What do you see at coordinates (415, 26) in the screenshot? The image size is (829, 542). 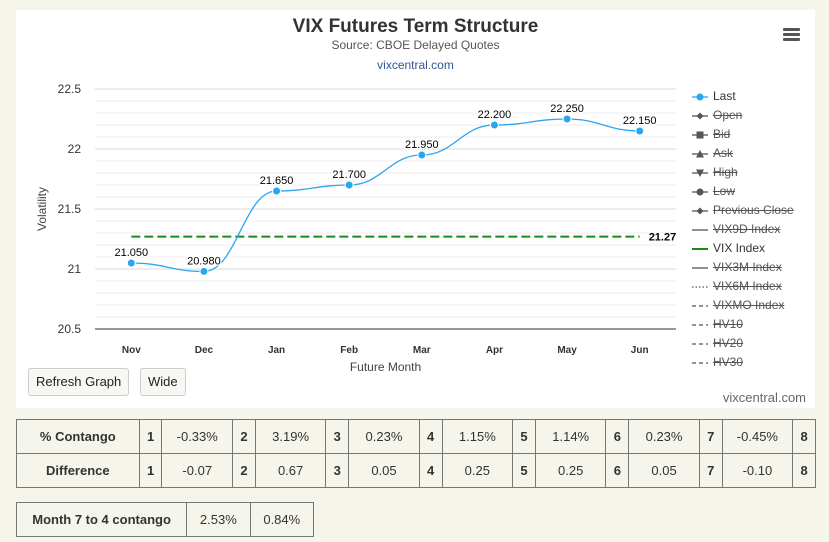 I see `chart-title: VIX Futures Term Structure` at bounding box center [415, 26].